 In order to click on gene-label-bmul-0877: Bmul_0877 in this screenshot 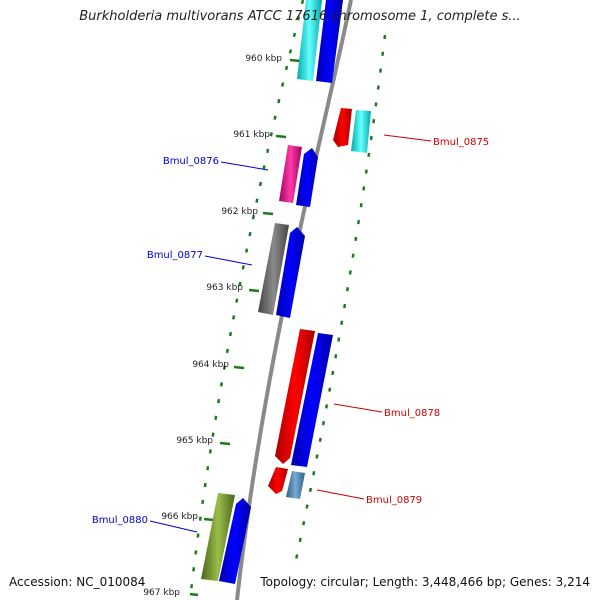, I will do `click(175, 255)`.